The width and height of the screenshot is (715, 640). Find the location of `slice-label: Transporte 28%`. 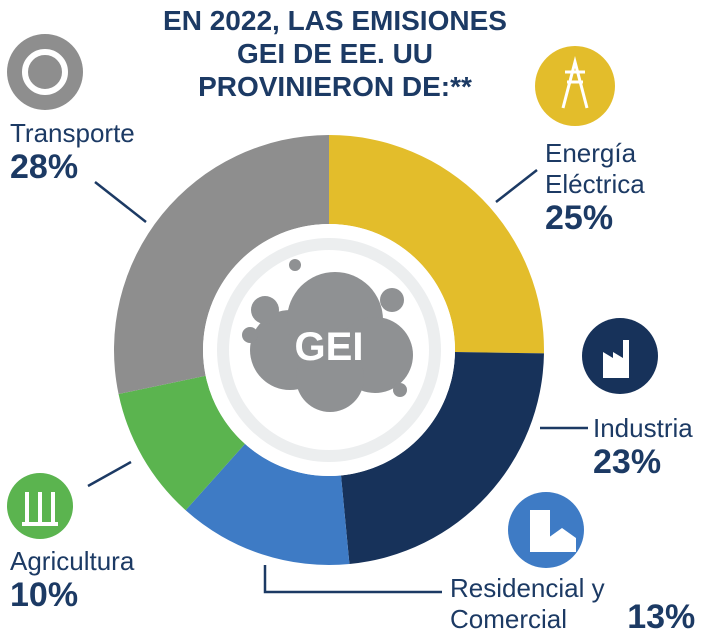

slice-label: Transporte 28% is located at coordinates (110, 151).